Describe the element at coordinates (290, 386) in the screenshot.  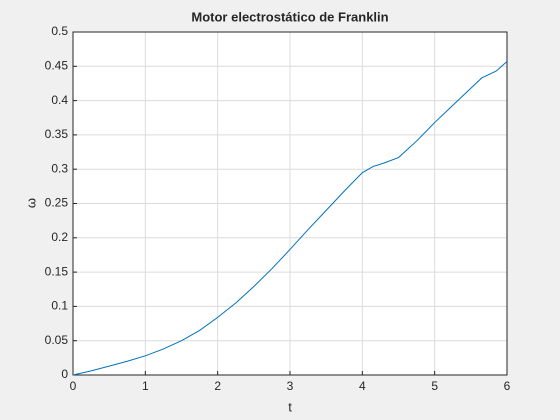
I see `x-tick-label: 3` at that location.